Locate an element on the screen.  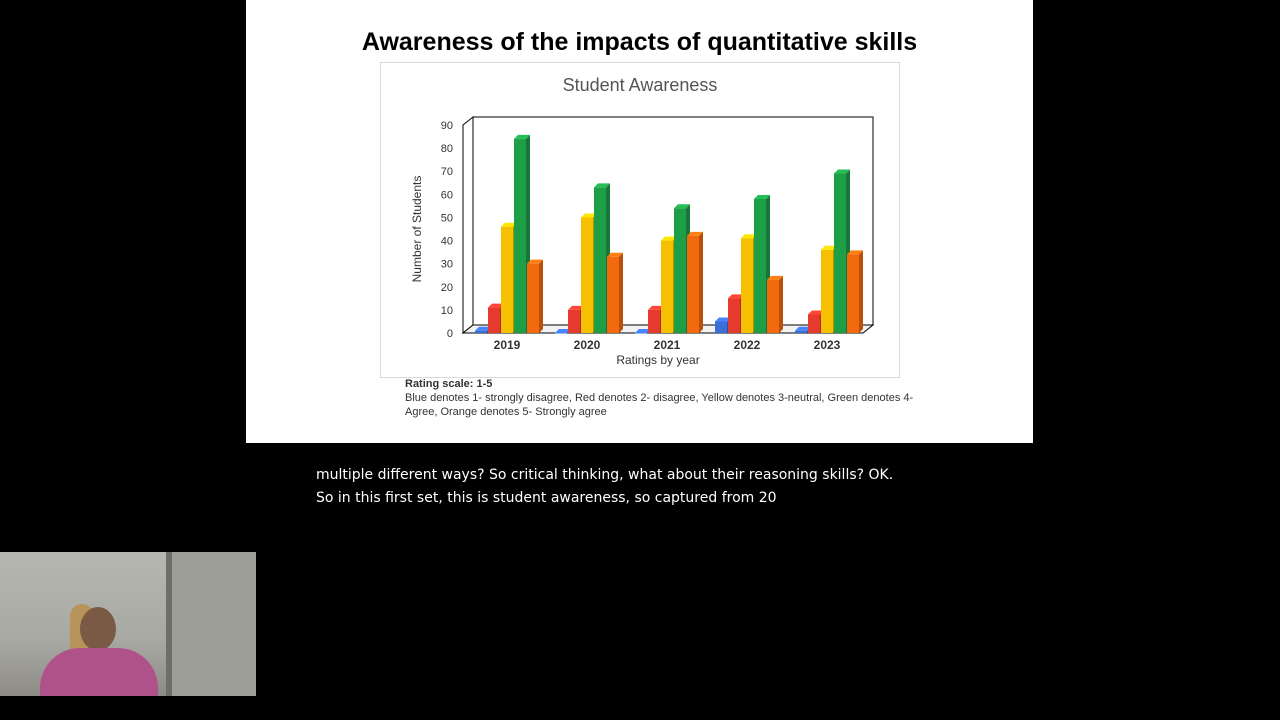
x-tick-label: 2021 is located at coordinates (667, 345).